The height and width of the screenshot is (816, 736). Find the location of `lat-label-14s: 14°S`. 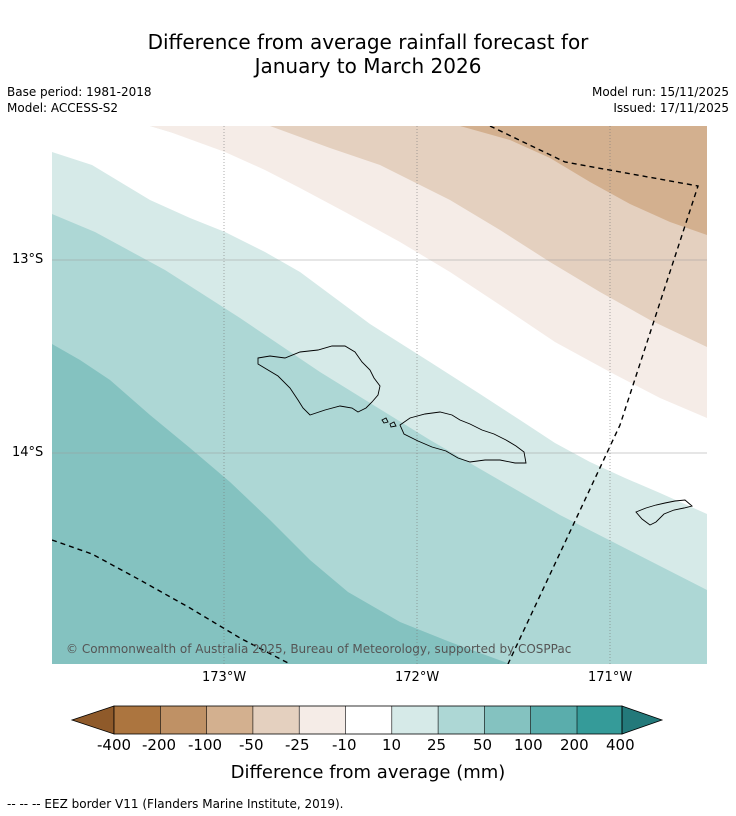

lat-label-14s: 14°S is located at coordinates (28, 452).